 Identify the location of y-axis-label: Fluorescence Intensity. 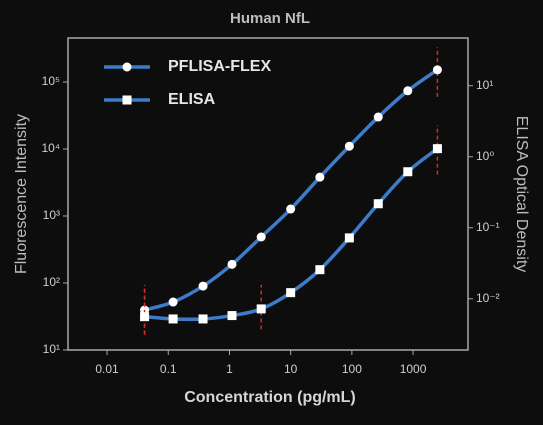
(21, 194).